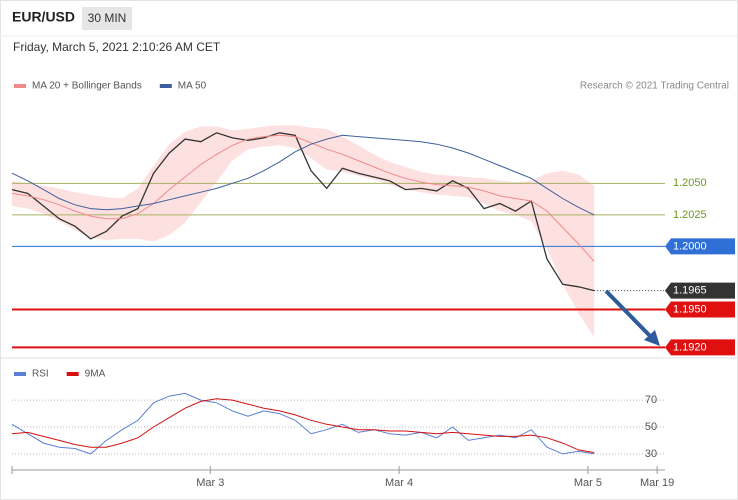 Image resolution: width=738 pixels, height=500 pixels. Describe the element at coordinates (117, 47) in the screenshot. I see `timestamp: Friday, March 5, 2021 2:10:26 AM CET` at that location.